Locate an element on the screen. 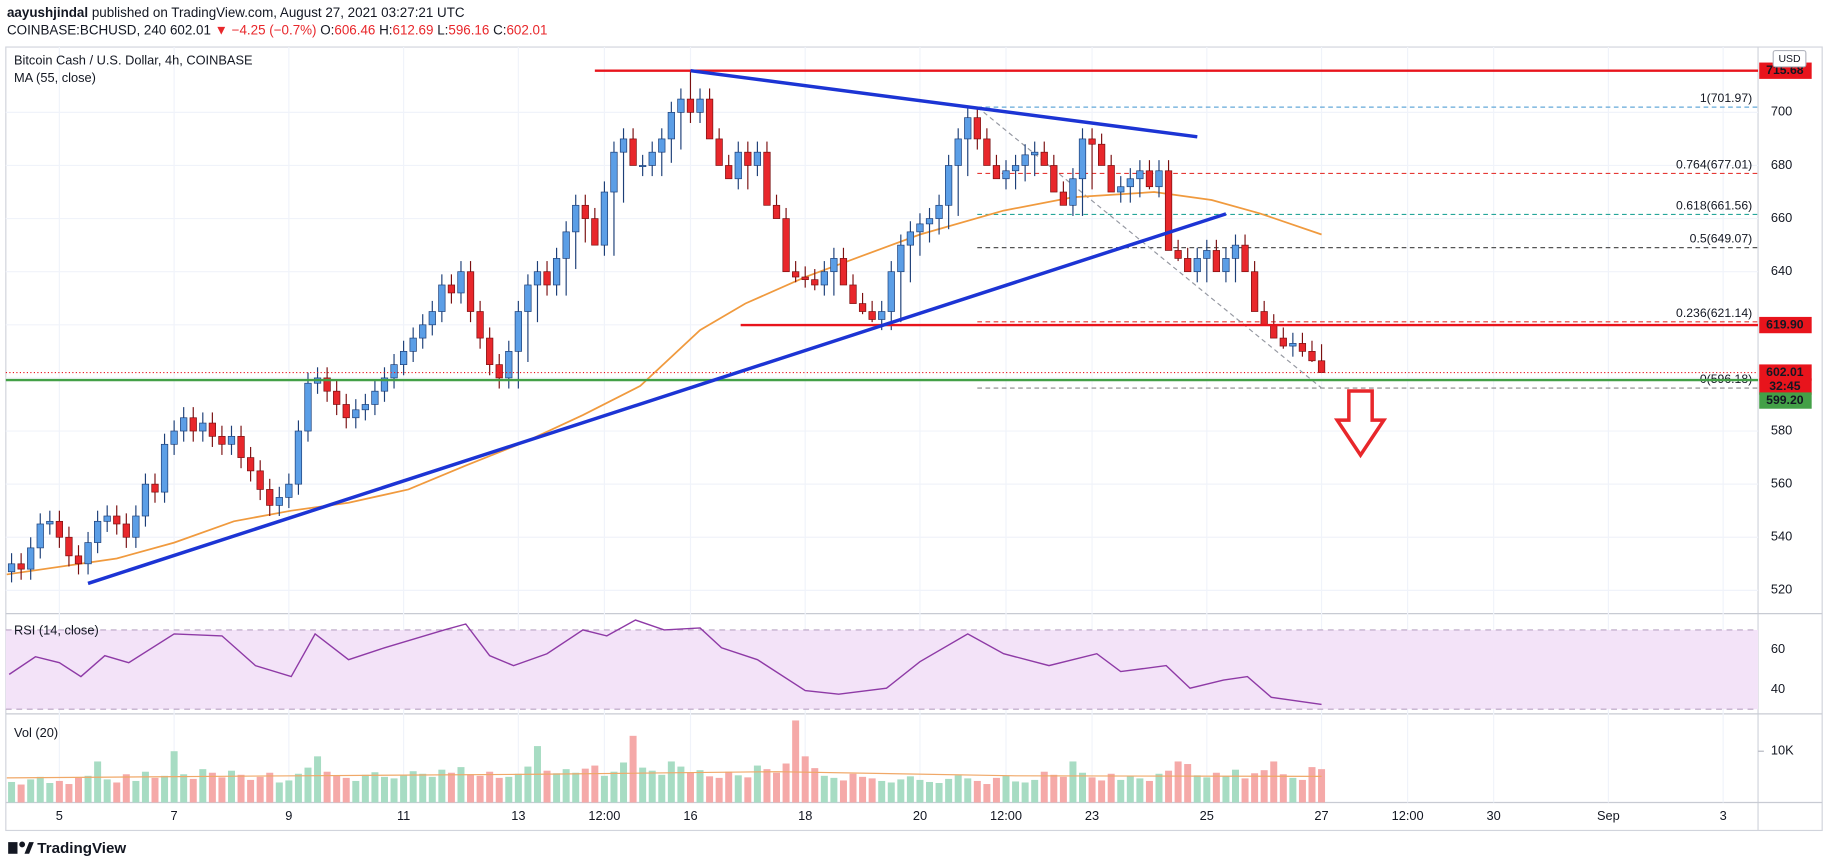 This screenshot has width=1828, height=867. fib-level-label: 0.5(649.07) is located at coordinates (1721, 239).